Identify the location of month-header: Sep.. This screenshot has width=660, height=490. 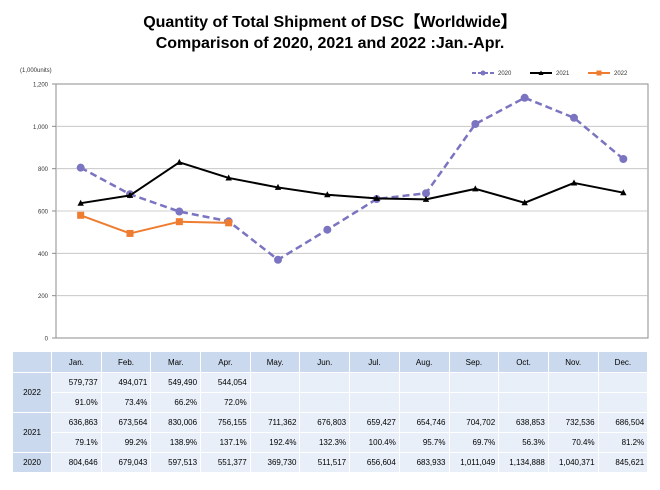
(474, 362).